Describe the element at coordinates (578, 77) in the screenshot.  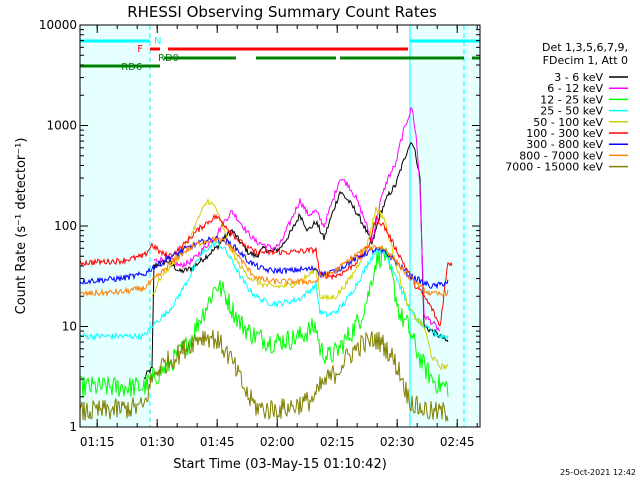
I see `legend-entry-label: 3 - 6 keV` at that location.